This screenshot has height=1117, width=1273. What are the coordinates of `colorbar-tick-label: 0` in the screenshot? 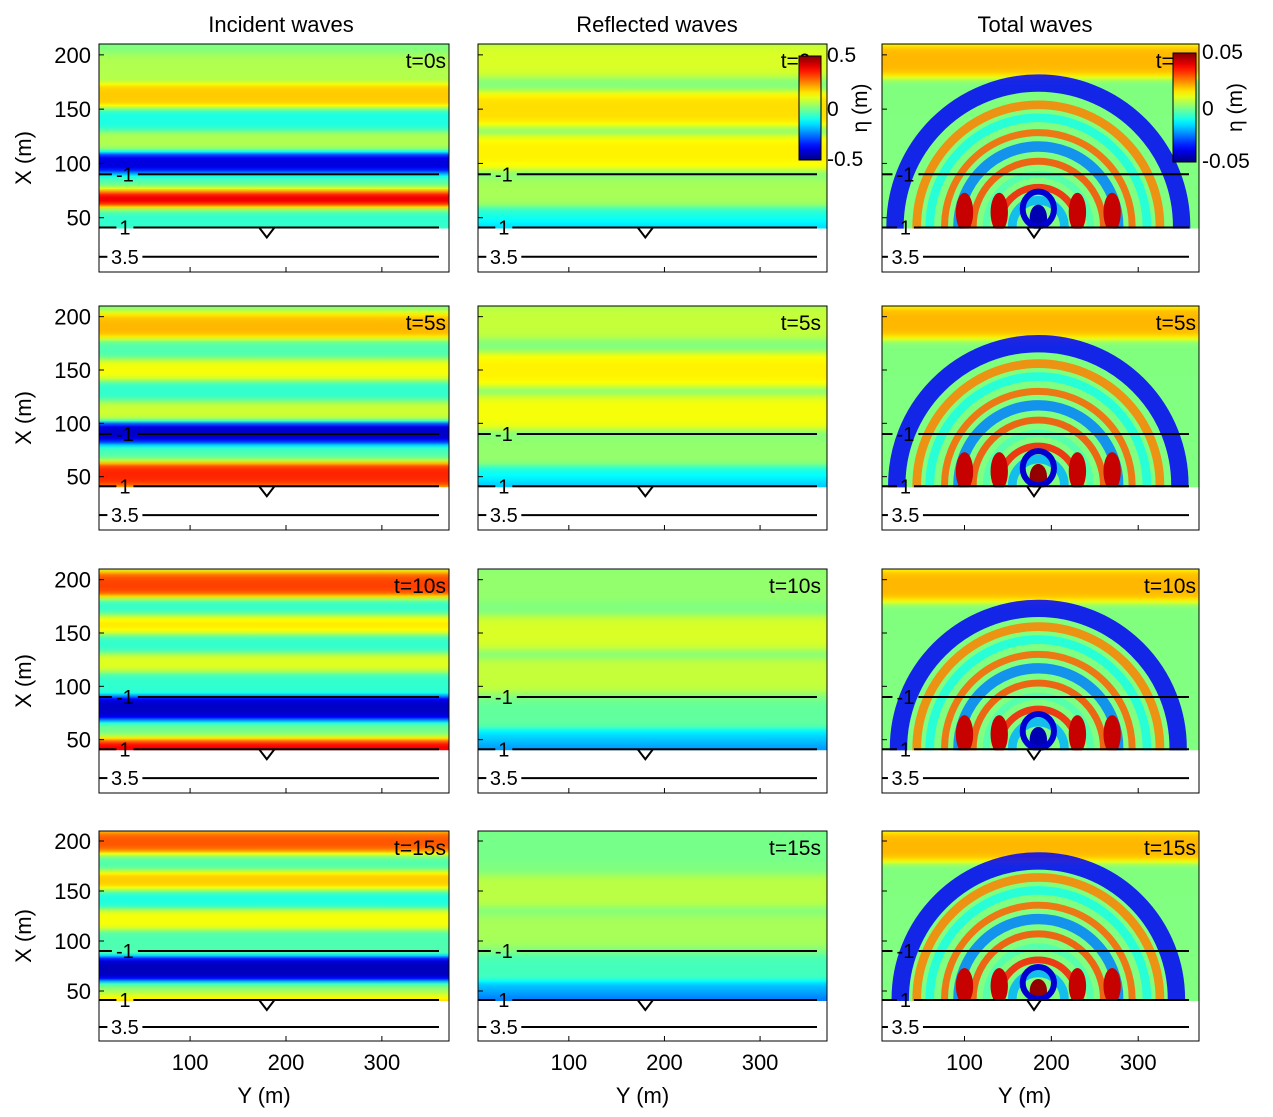 It's located at (1208, 109).